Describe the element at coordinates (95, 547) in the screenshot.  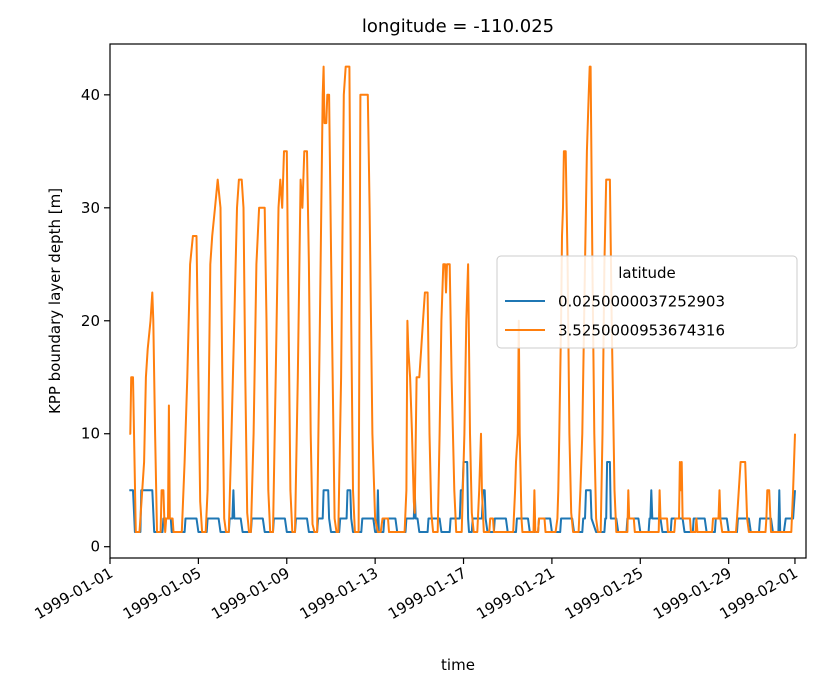
I see `y-tick-label: 0` at that location.